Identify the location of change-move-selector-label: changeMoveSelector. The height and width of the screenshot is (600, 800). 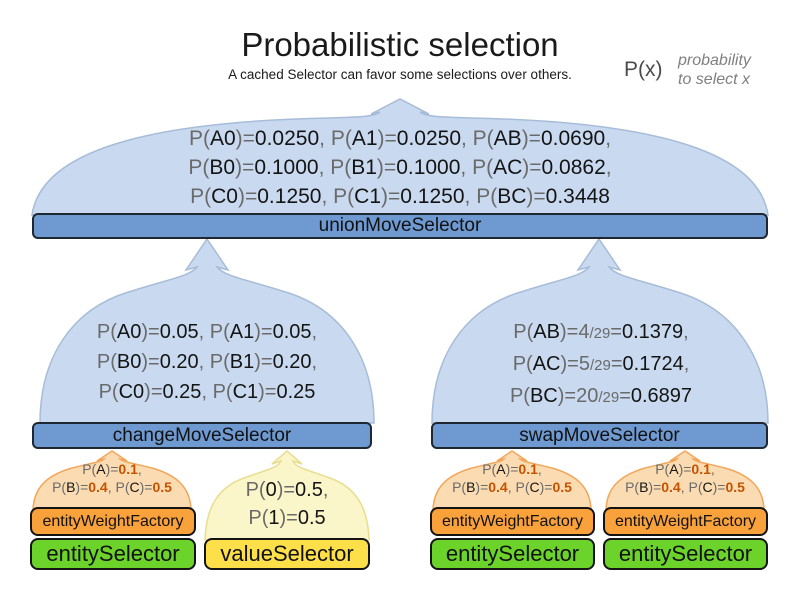
(202, 435).